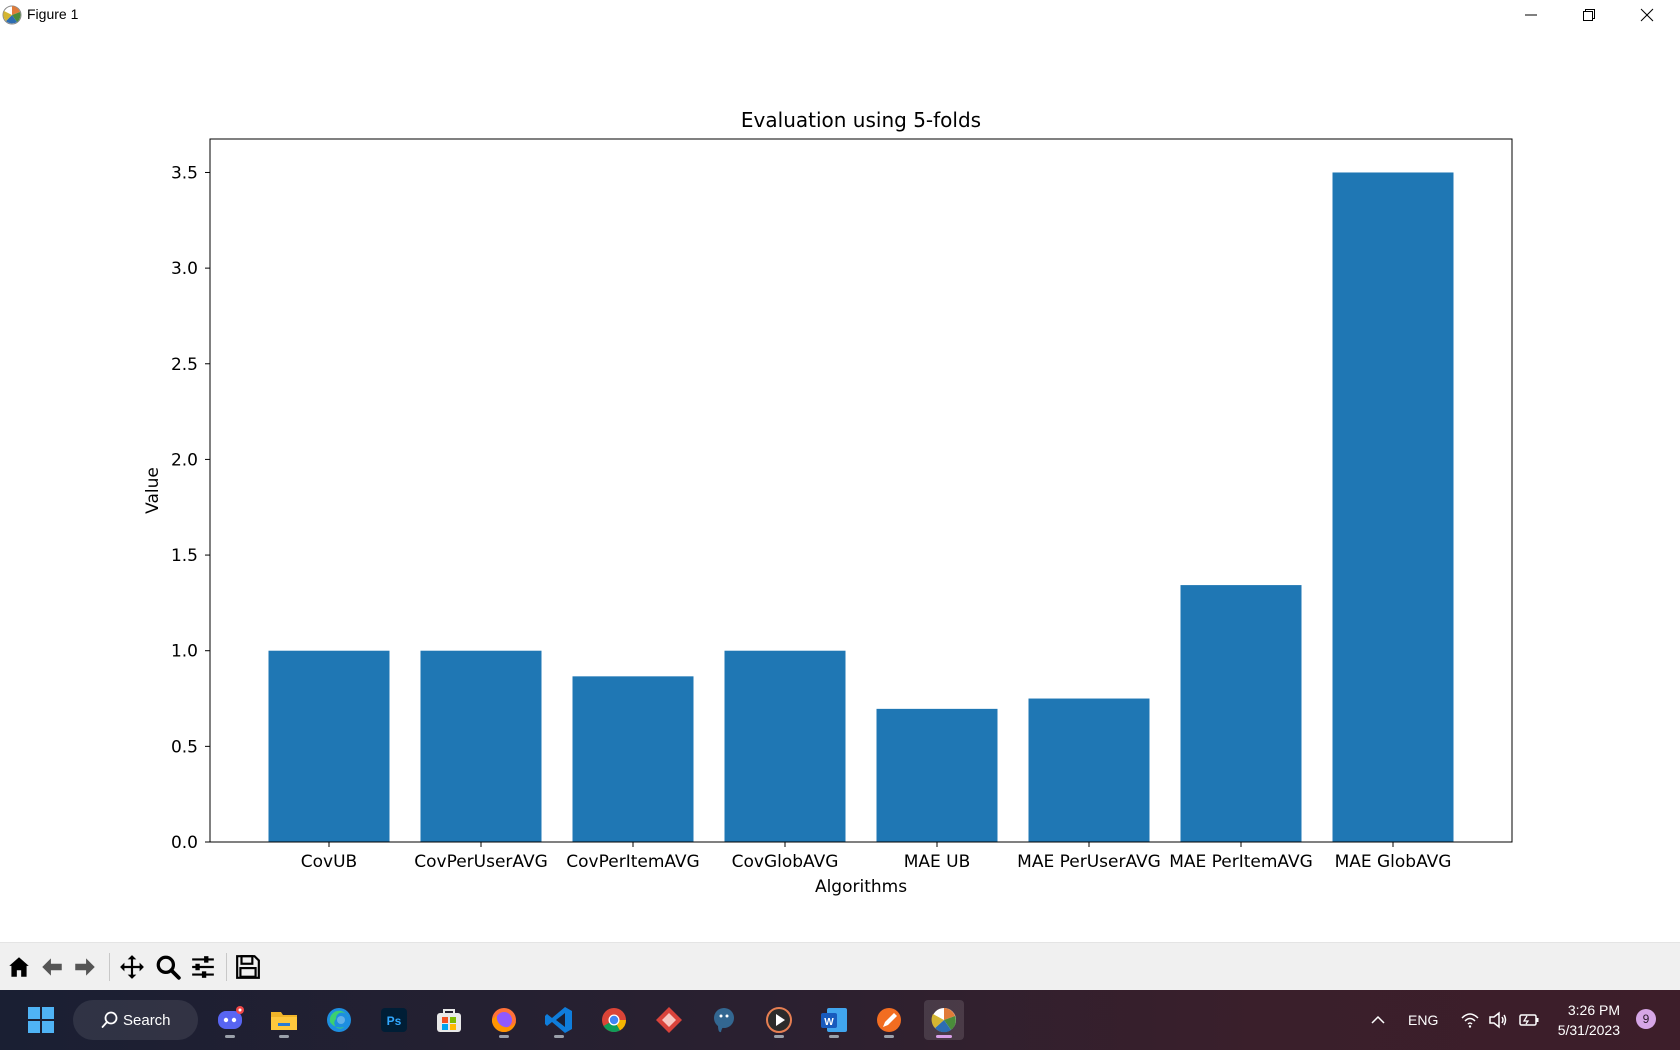  I want to click on photoshop-icon: Ps, so click(394, 1020).